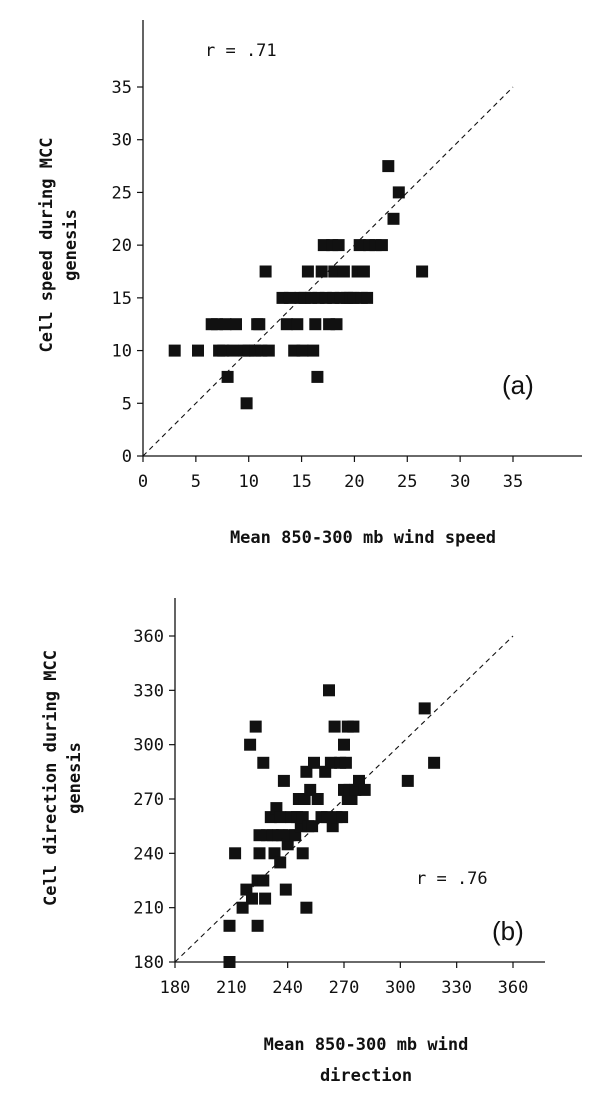  What do you see at coordinates (332, 826) in the screenshot?
I see `panel-b-points` at bounding box center [332, 826].